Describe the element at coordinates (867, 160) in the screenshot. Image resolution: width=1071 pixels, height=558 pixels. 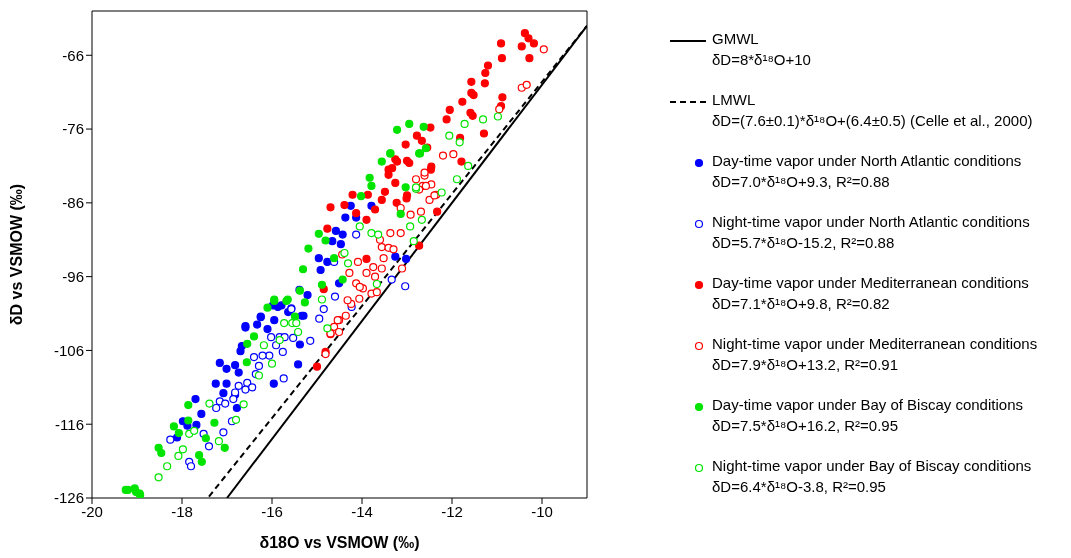
I see `legend-label: Day-time vapor under North Atlantic conditions` at that location.